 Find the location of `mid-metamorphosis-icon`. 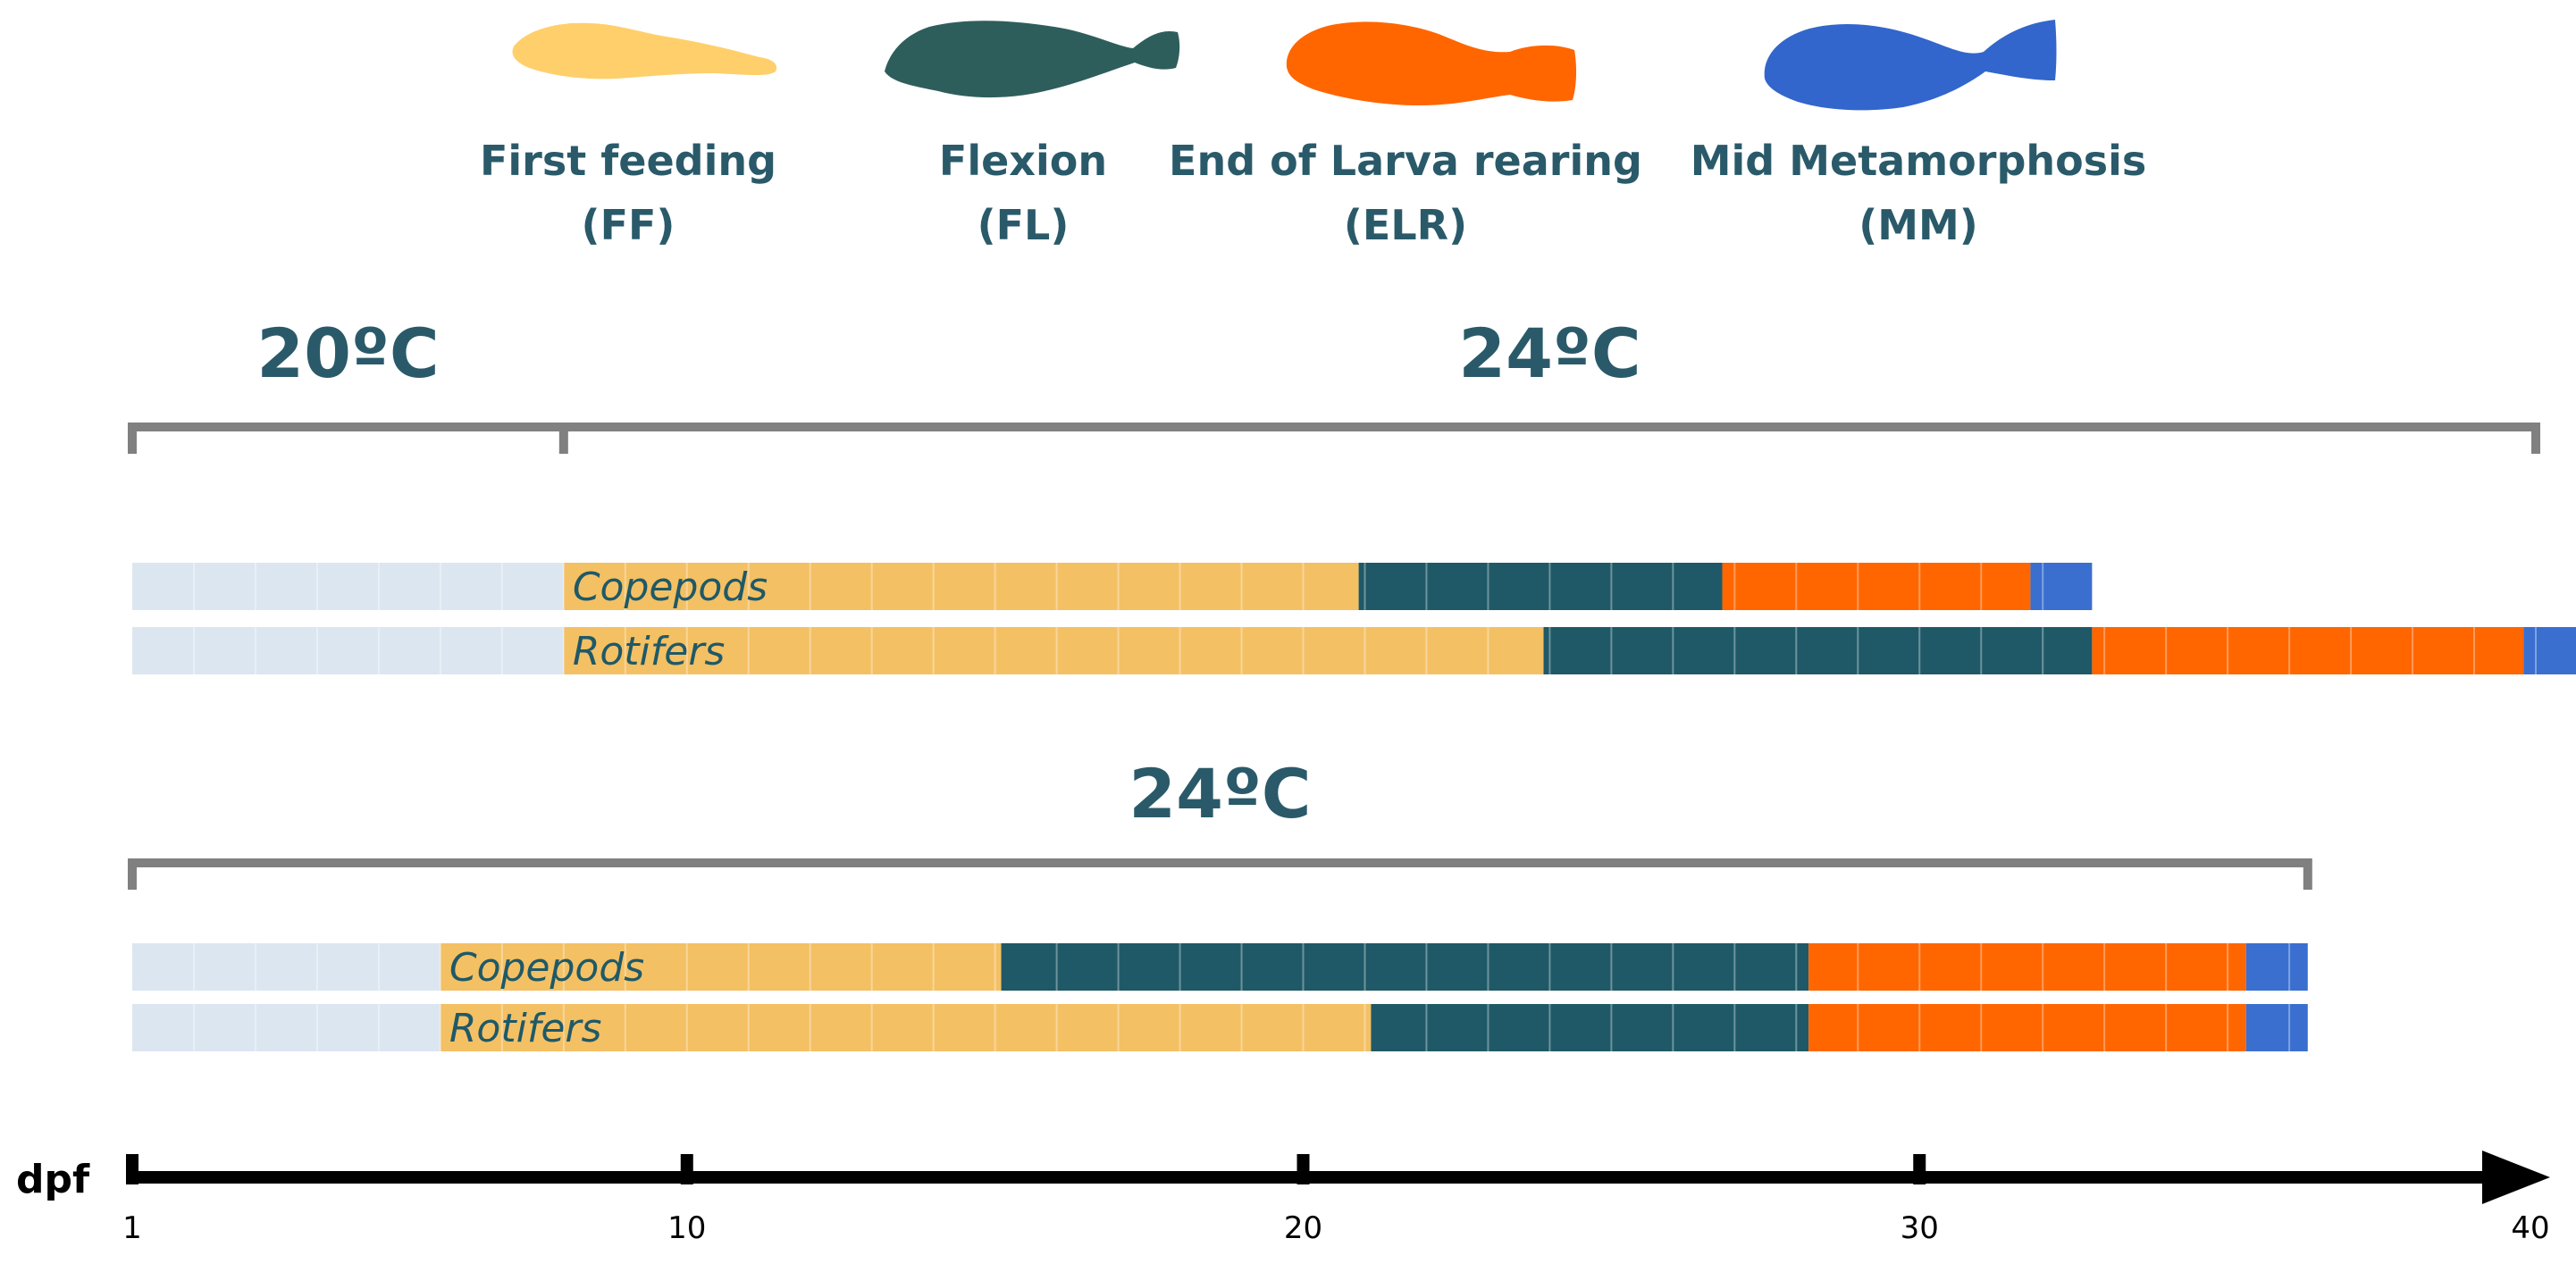

mid-metamorphosis-icon is located at coordinates (1910, 65).